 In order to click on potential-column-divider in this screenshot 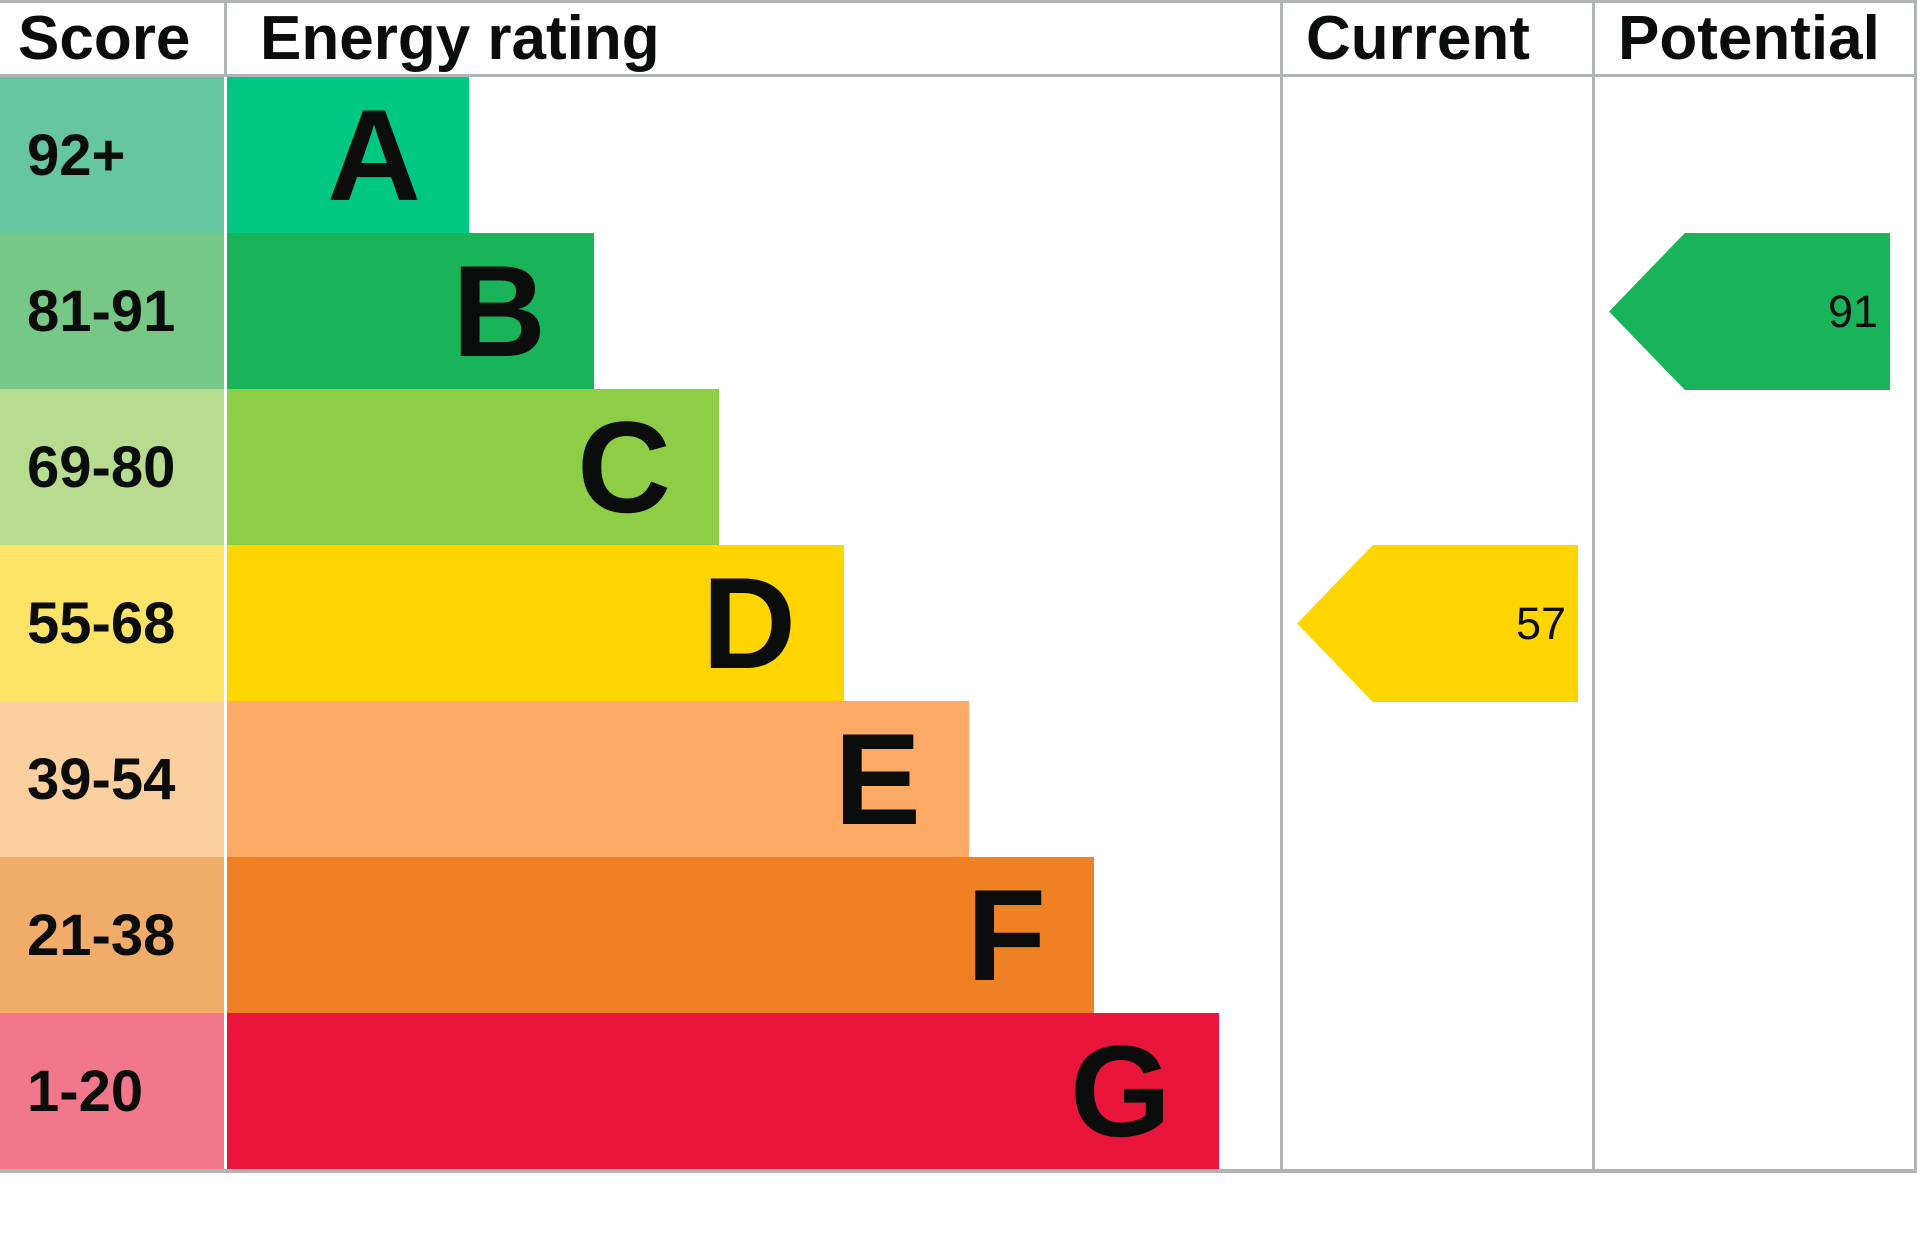, I will do `click(1593, 586)`.